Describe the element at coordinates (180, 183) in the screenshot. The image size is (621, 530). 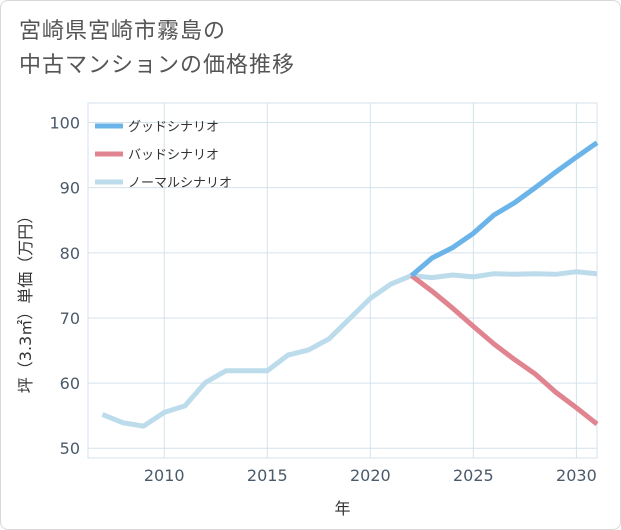
I see `legend-label: ノーマルシナリオ` at that location.